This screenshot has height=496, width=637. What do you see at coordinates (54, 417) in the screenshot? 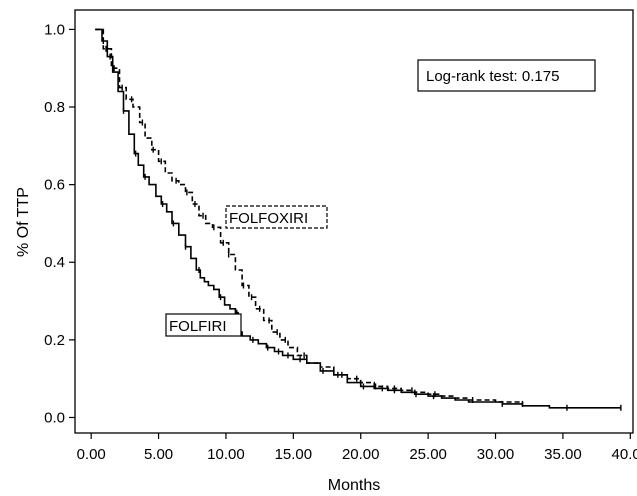
I see `y-tick-label: 0.0` at bounding box center [54, 417].